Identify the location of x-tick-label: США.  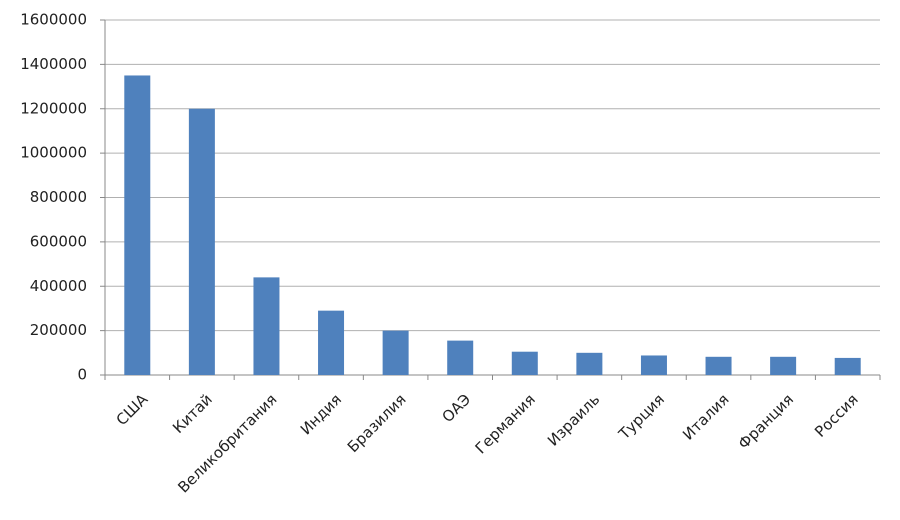
(132, 409).